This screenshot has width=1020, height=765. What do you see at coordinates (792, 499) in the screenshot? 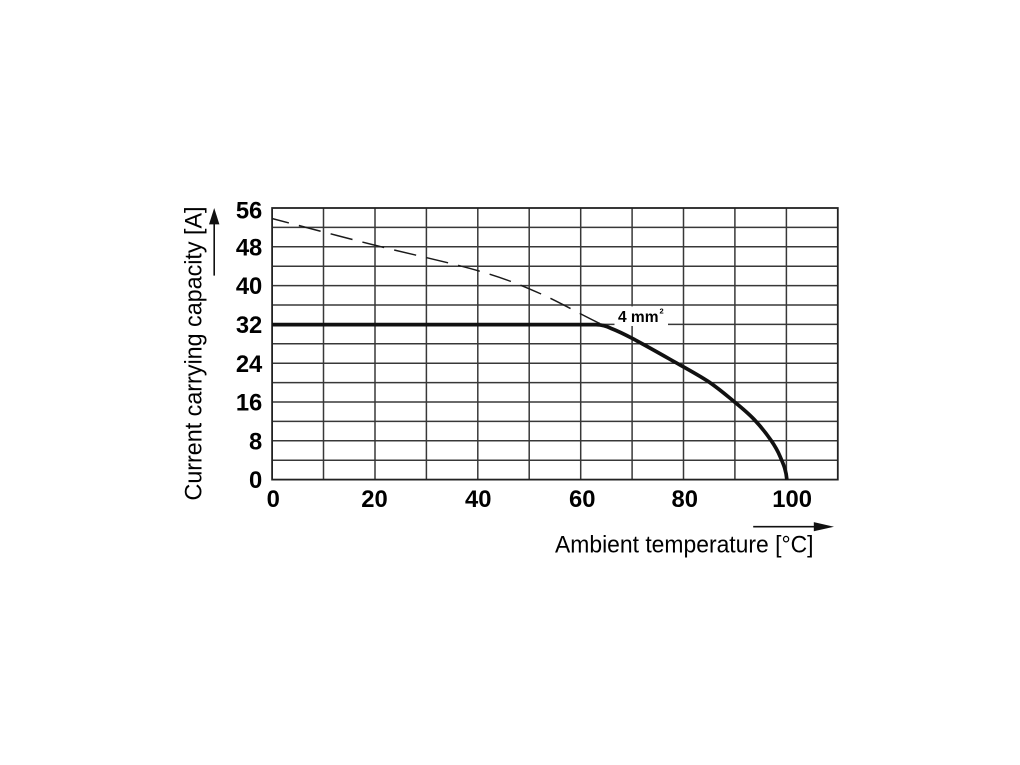
I see `svg-text: 100` at bounding box center [792, 499].